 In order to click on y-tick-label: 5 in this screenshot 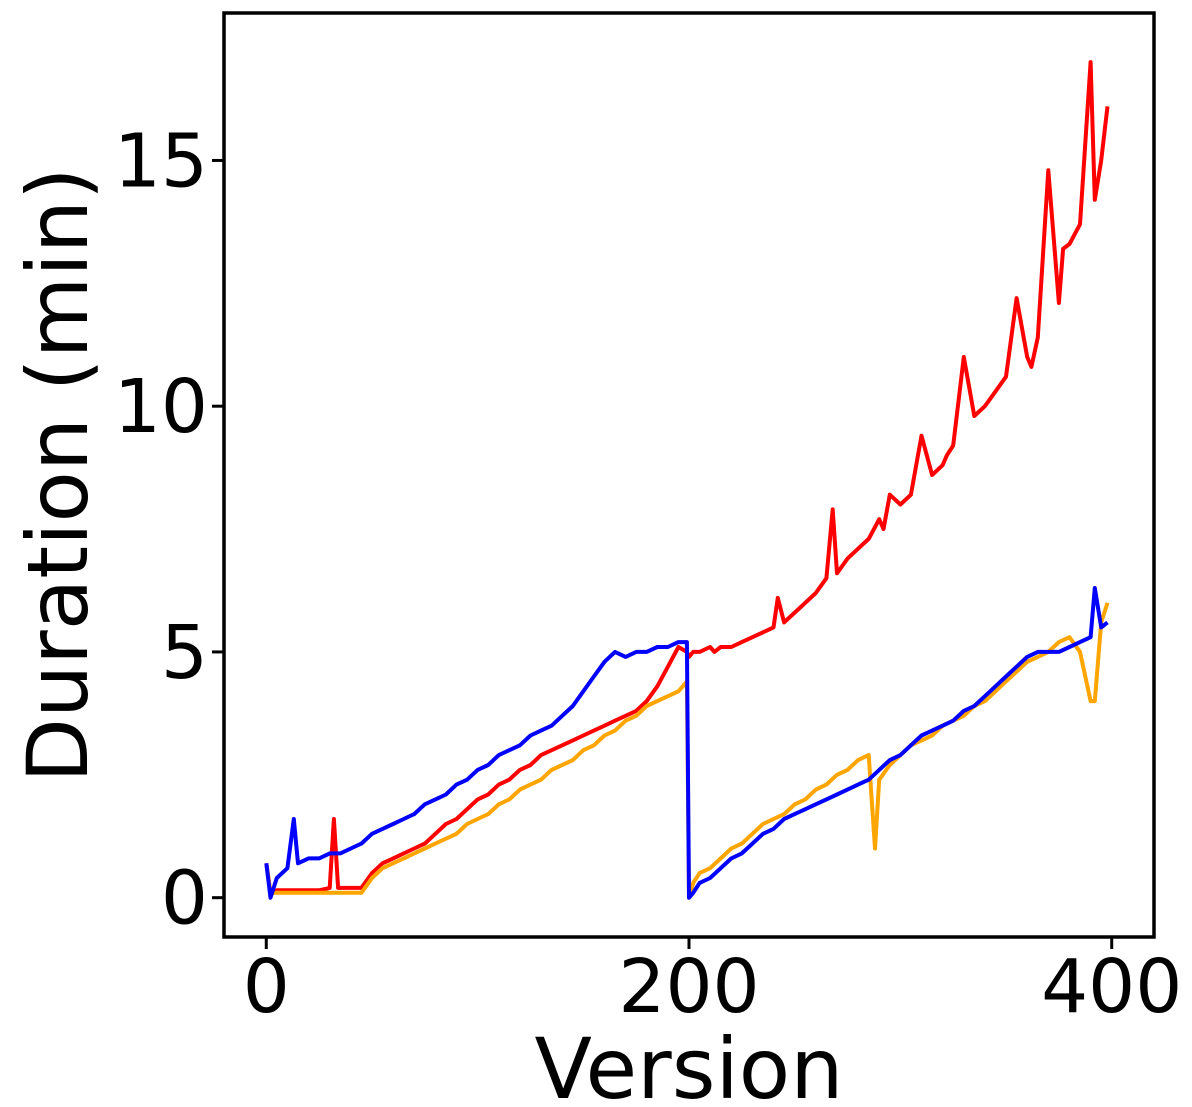, I will do `click(184, 653)`.